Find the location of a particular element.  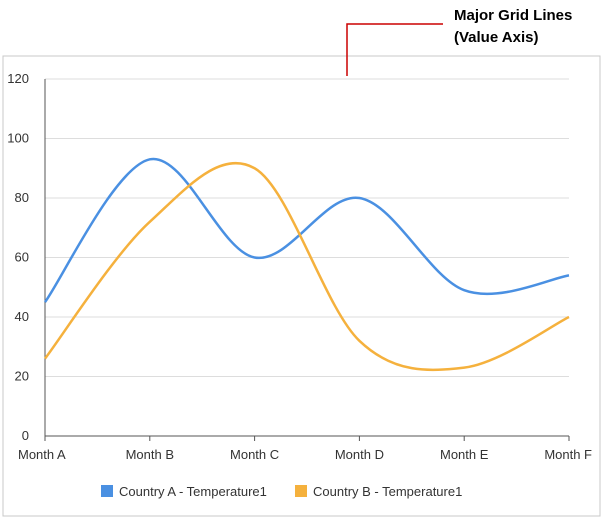

y-tick-label-20: 20 is located at coordinates (22, 376).